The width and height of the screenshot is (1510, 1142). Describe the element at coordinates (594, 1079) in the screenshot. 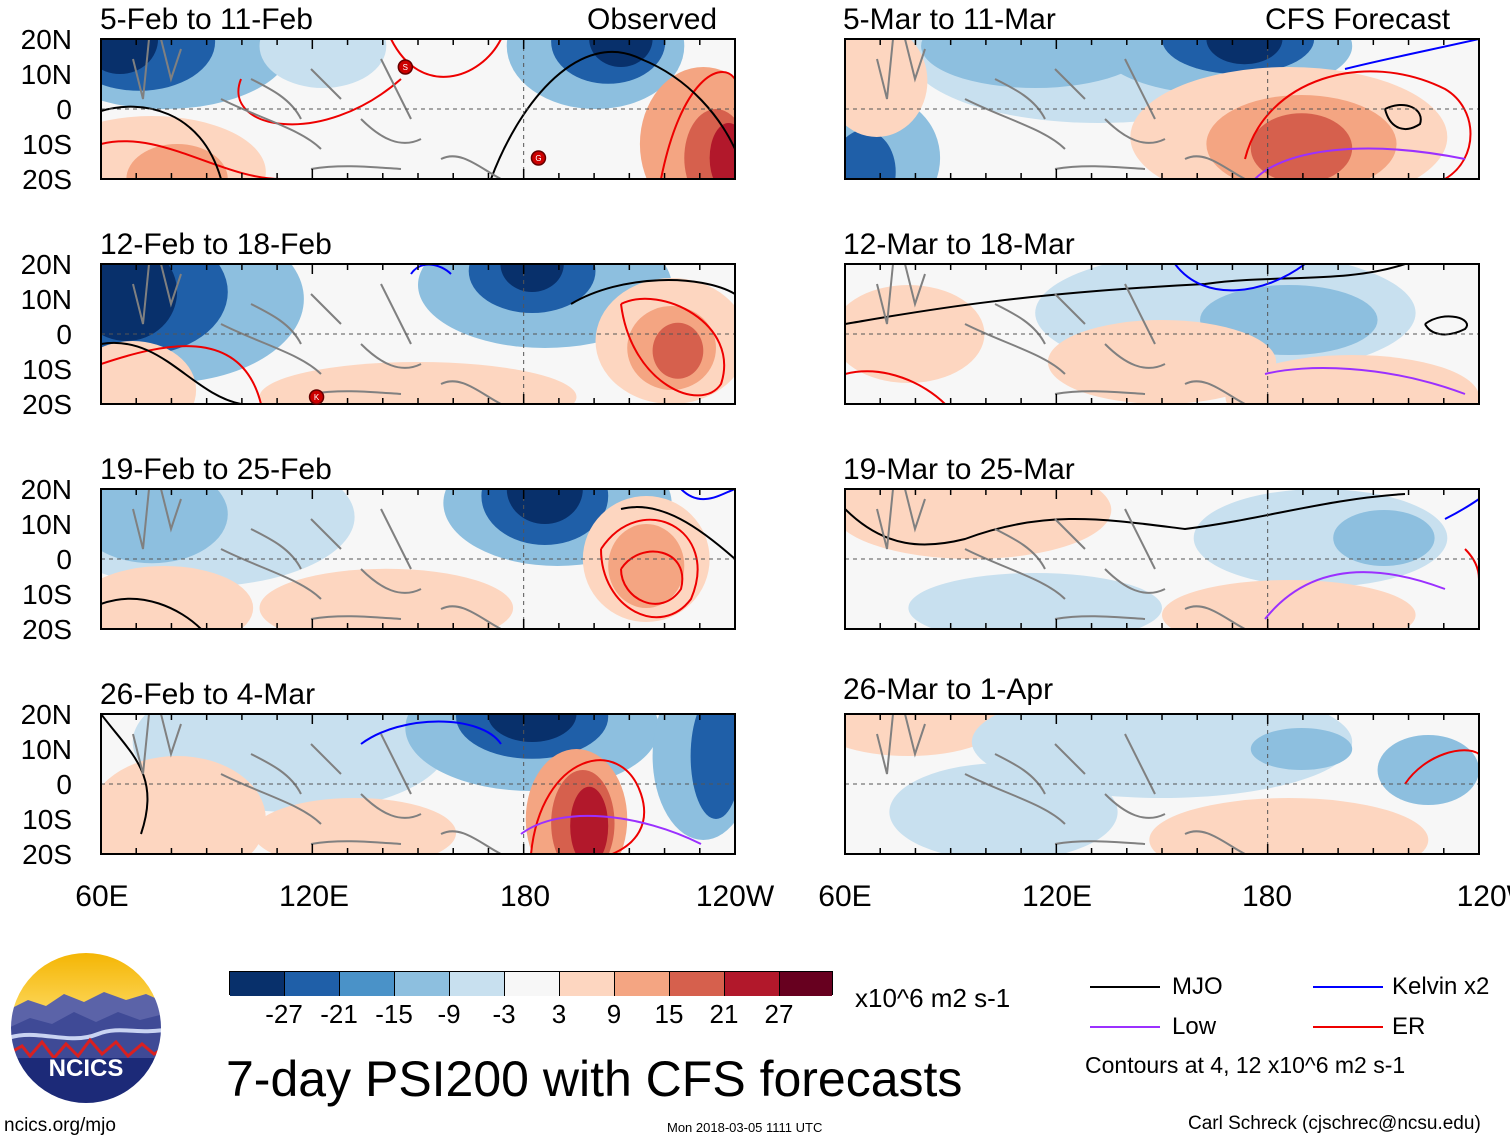

I see `main-title: 7-day PSI200 with CFS forecasts` at that location.